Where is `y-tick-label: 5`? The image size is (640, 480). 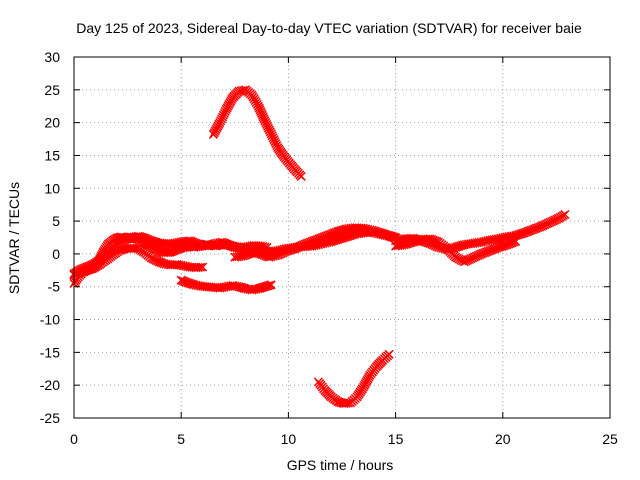 y-tick-label: 5 is located at coordinates (56, 221).